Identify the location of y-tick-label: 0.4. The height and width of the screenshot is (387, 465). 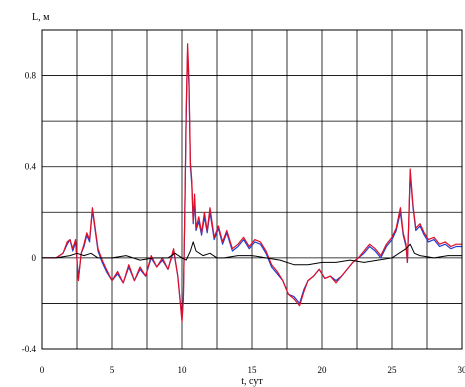
(31, 167).